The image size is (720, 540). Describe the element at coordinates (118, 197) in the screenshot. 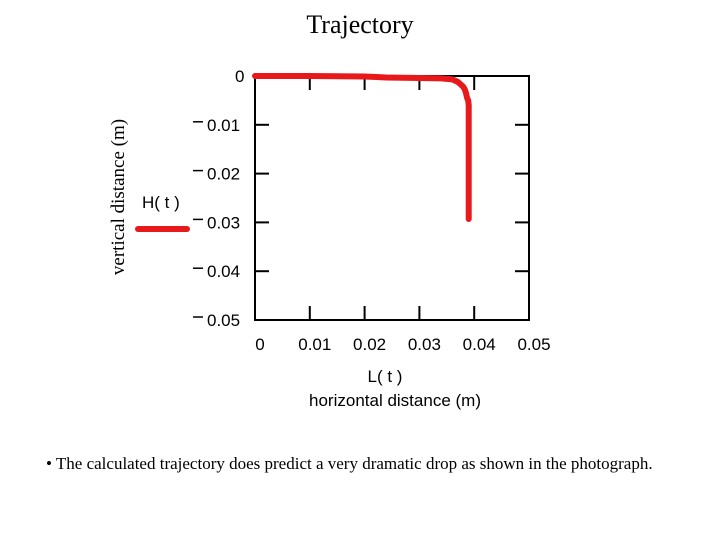

I see `y-axis-title: vertical distance (m)` at that location.